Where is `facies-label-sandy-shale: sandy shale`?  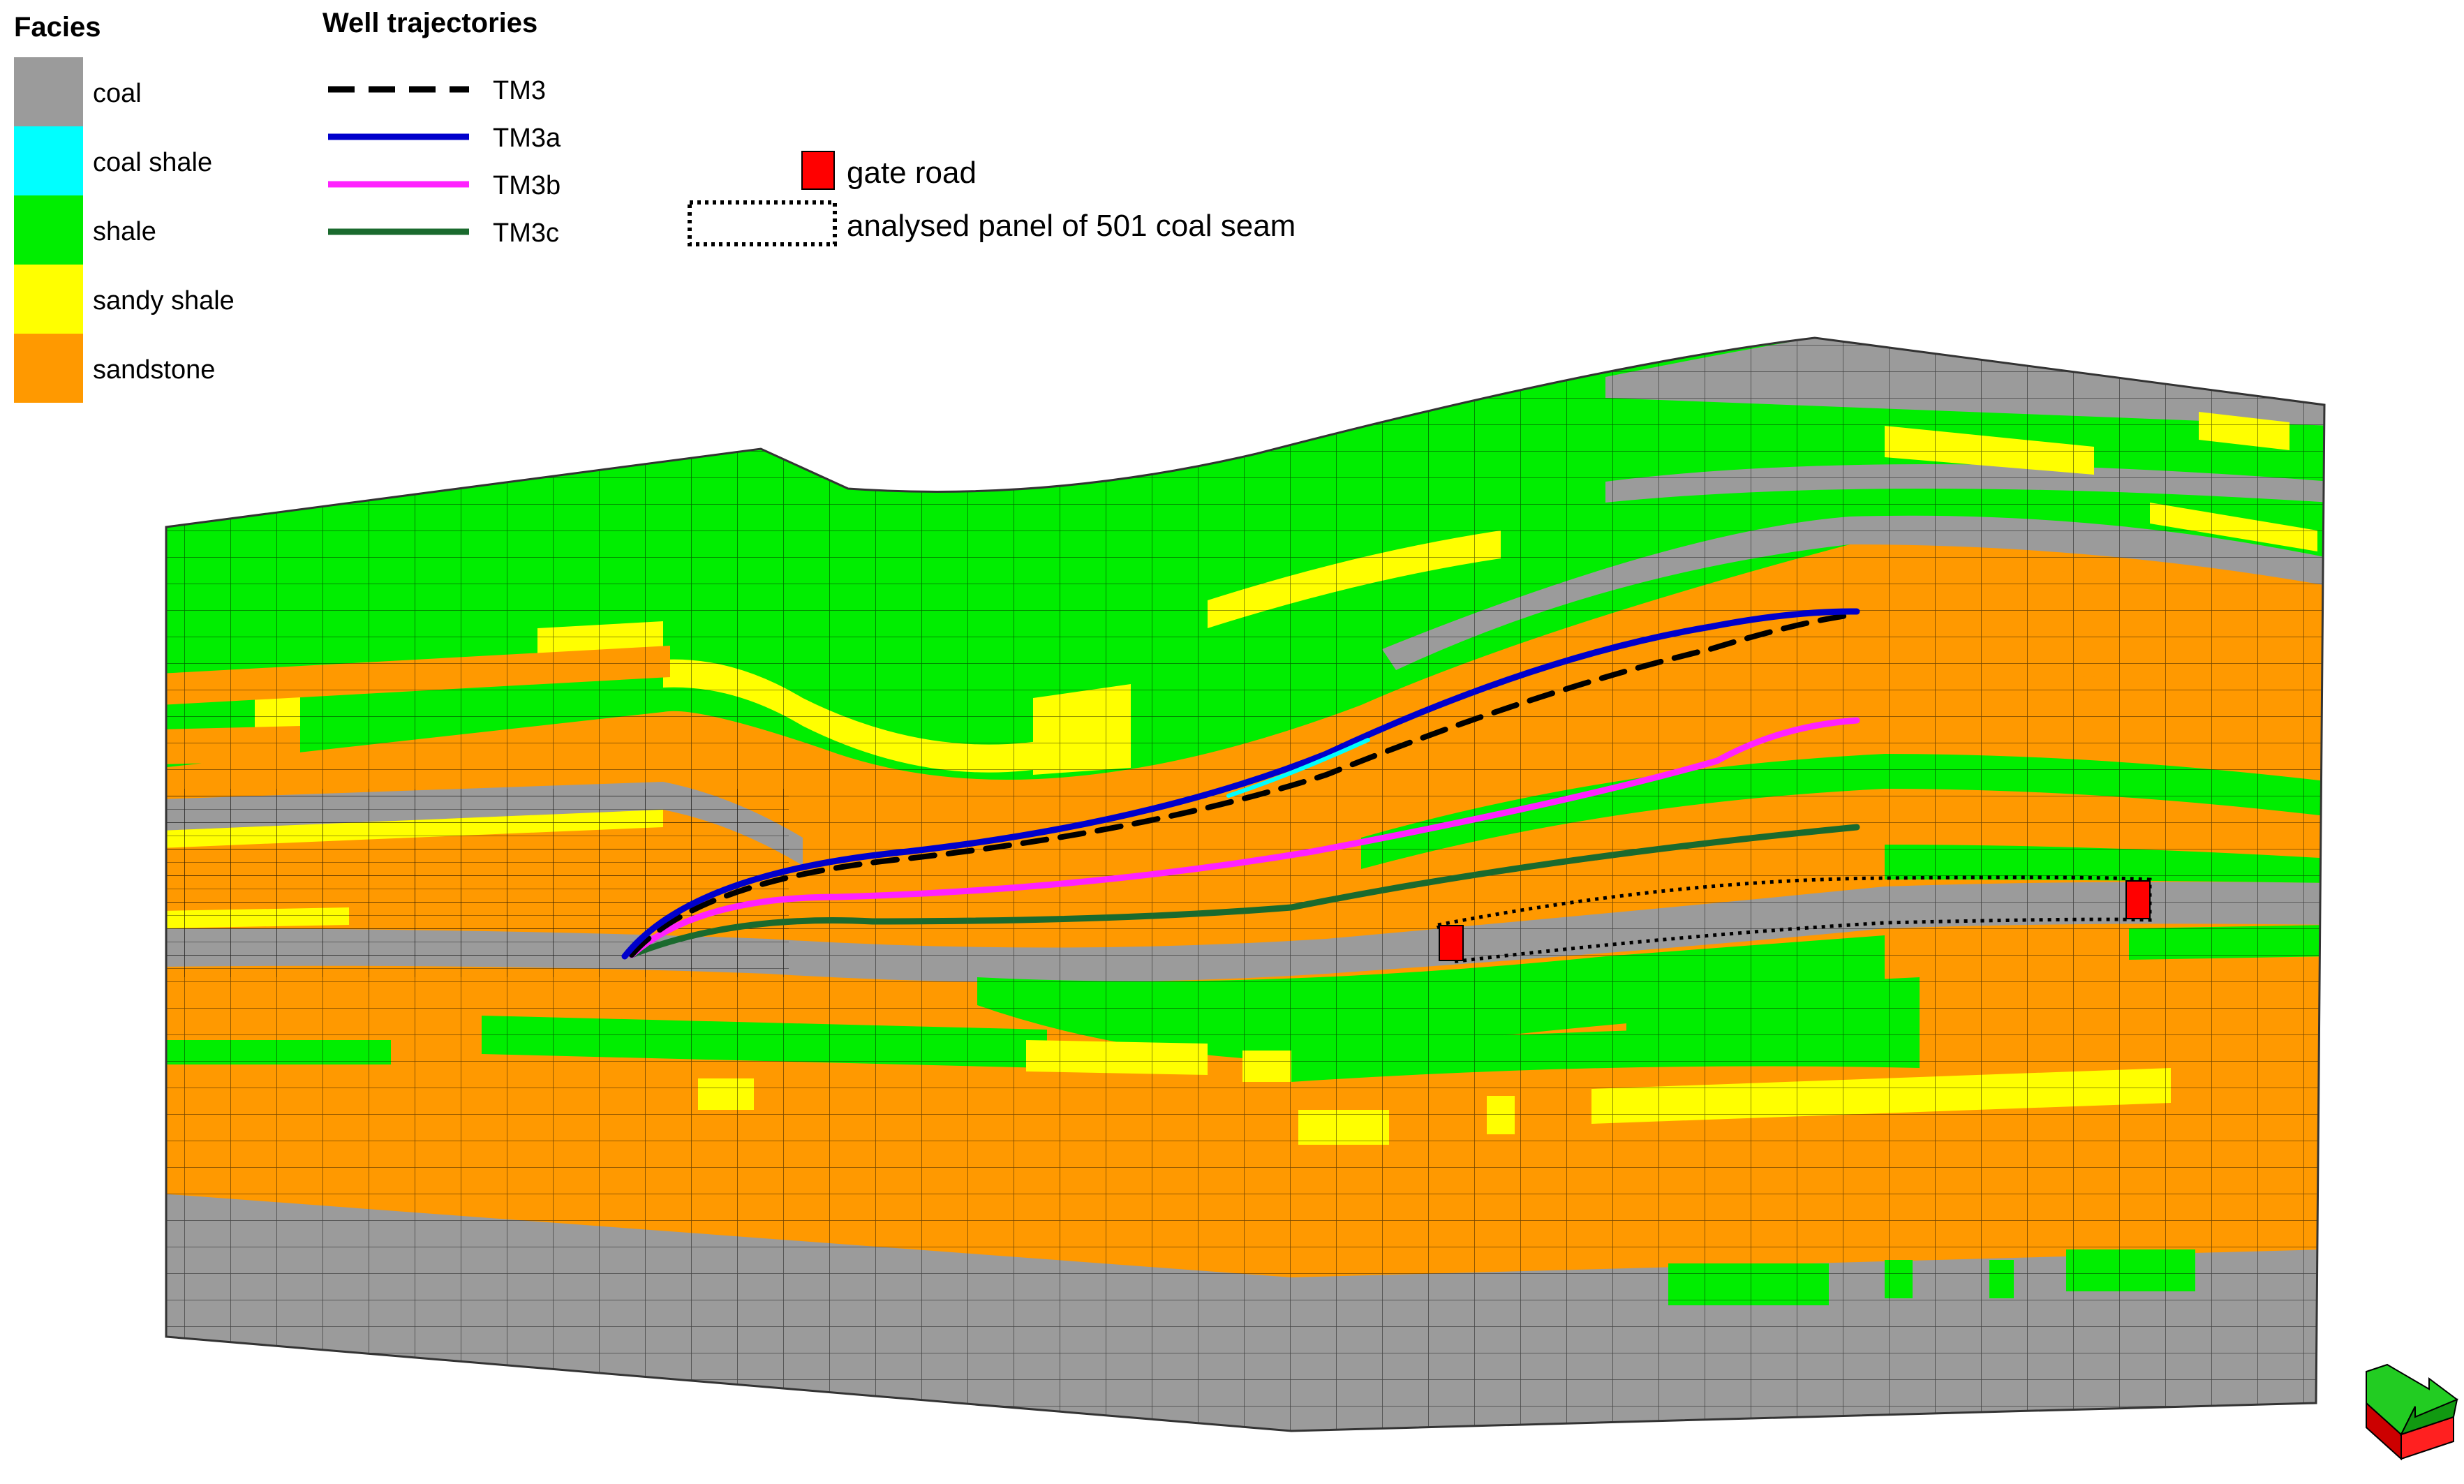 facies-label-sandy-shale: sandy shale is located at coordinates (164, 301).